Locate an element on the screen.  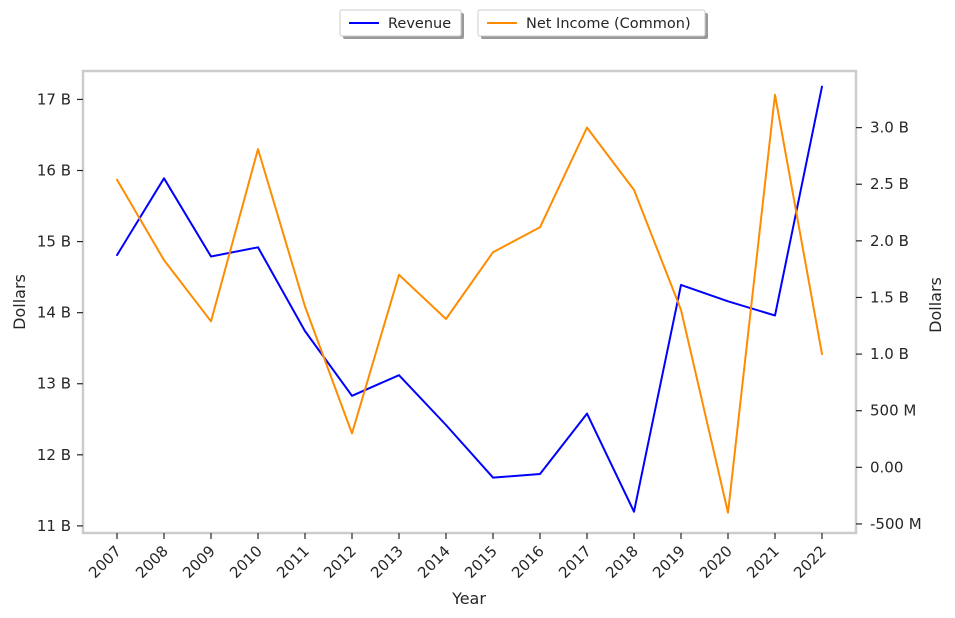
x-tick-label: 2018 is located at coordinates (622, 562).